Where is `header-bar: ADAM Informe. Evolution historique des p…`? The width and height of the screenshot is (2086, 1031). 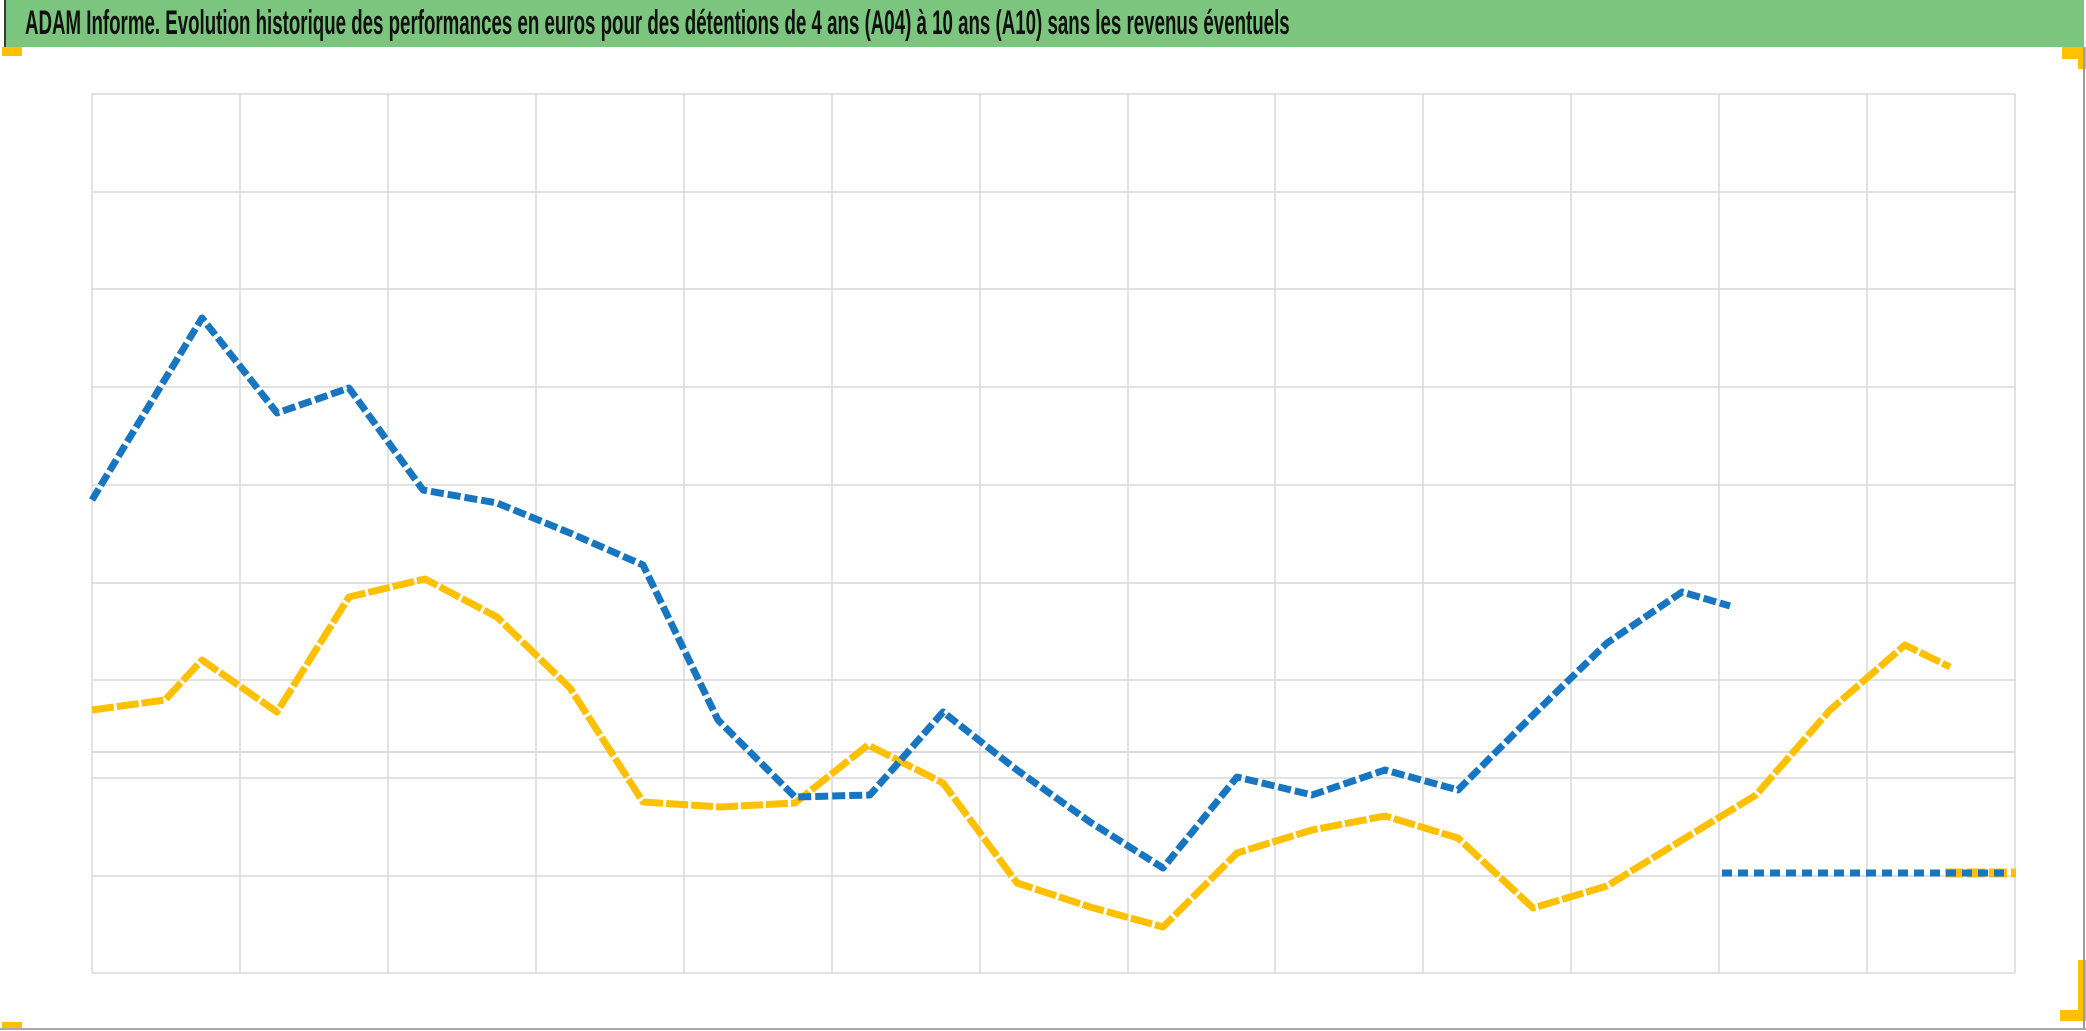 header-bar: ADAM Informe. Evolution historique des p… is located at coordinates (1045, 23).